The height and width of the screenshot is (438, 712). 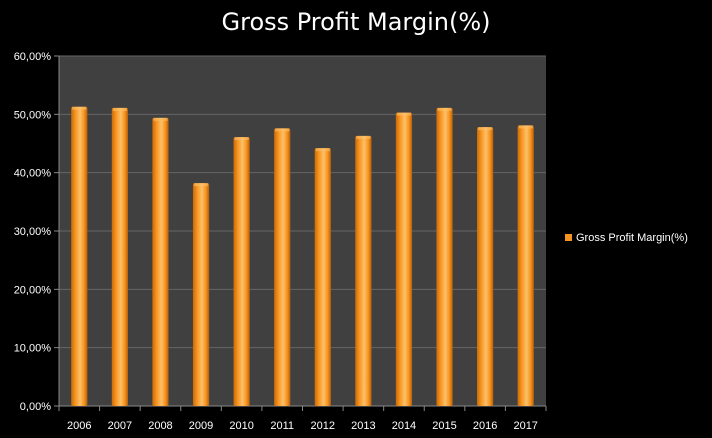 What do you see at coordinates (160, 426) in the screenshot?
I see `x-tick-label: 2008` at bounding box center [160, 426].